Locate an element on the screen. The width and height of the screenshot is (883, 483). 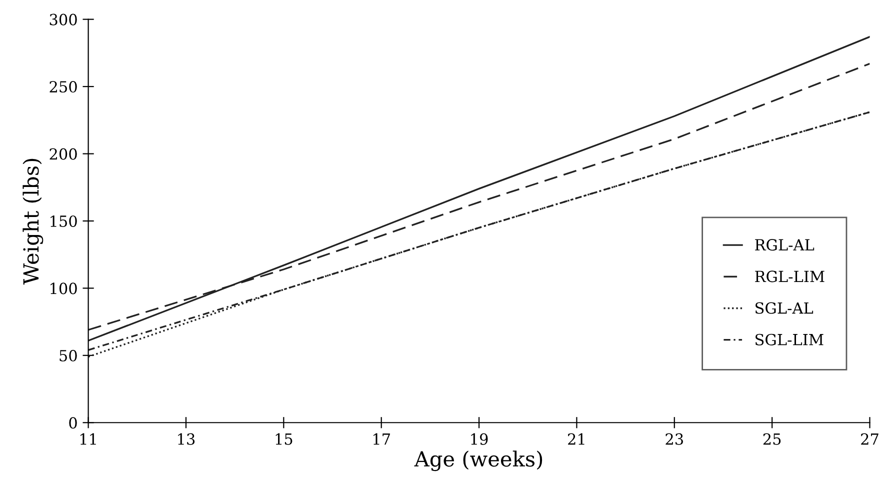
x-tick-label: 25 is located at coordinates (772, 439).